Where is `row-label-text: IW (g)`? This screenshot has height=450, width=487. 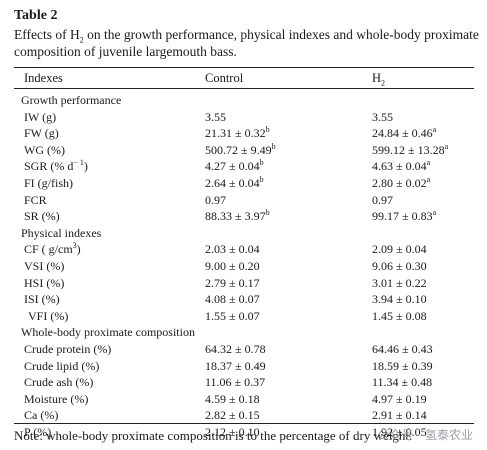
row-label-text: IW (g) is located at coordinates (40, 116).